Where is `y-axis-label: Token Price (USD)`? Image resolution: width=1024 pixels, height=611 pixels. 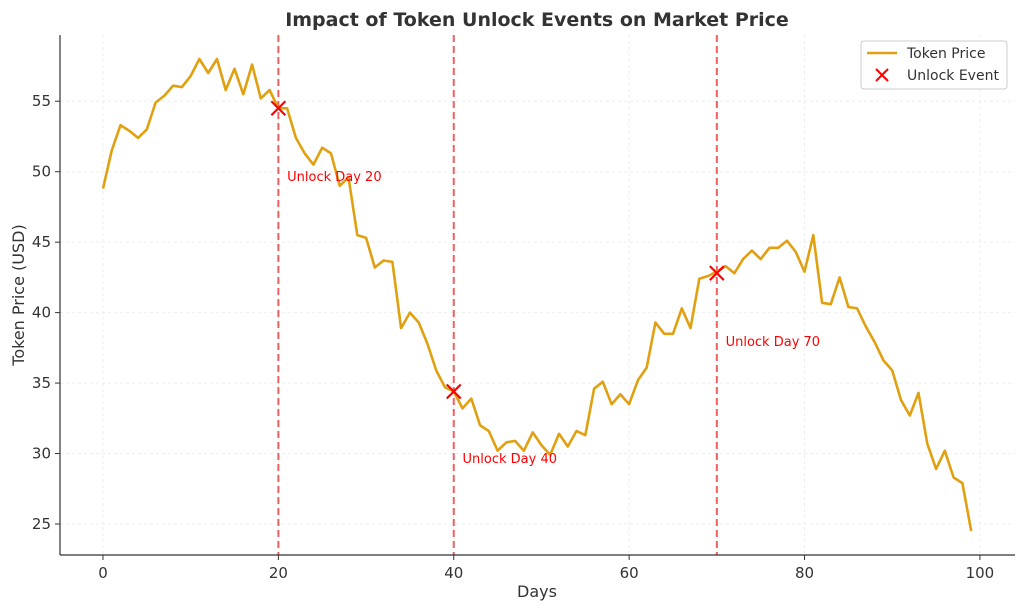
y-axis-label: Token Price (USD) is located at coordinates (18, 295).